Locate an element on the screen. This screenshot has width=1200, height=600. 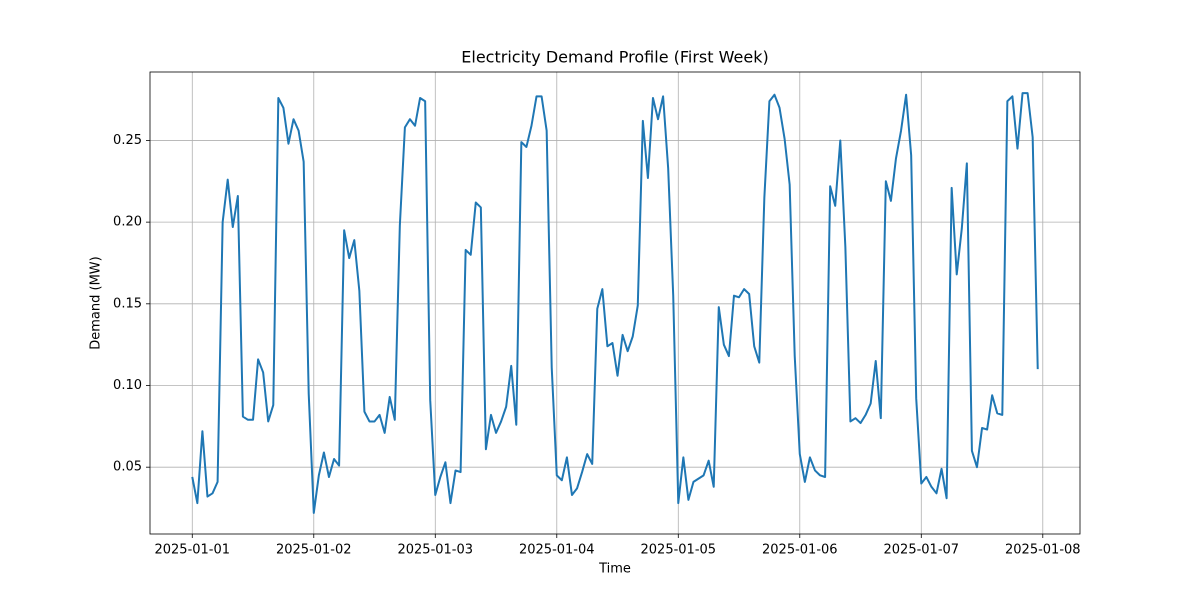
x-axis-label: Time is located at coordinates (614, 569).